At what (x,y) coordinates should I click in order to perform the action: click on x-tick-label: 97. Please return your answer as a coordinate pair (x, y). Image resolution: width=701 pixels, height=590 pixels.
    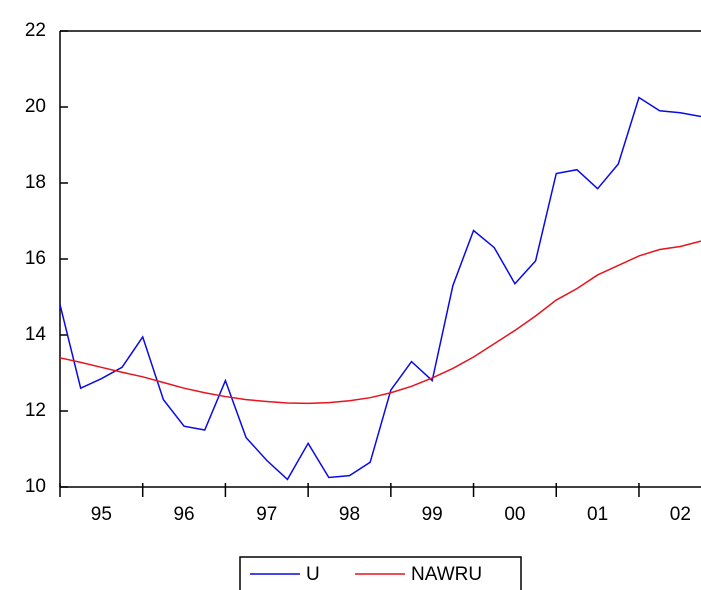
    Looking at the image, I should click on (266, 514).